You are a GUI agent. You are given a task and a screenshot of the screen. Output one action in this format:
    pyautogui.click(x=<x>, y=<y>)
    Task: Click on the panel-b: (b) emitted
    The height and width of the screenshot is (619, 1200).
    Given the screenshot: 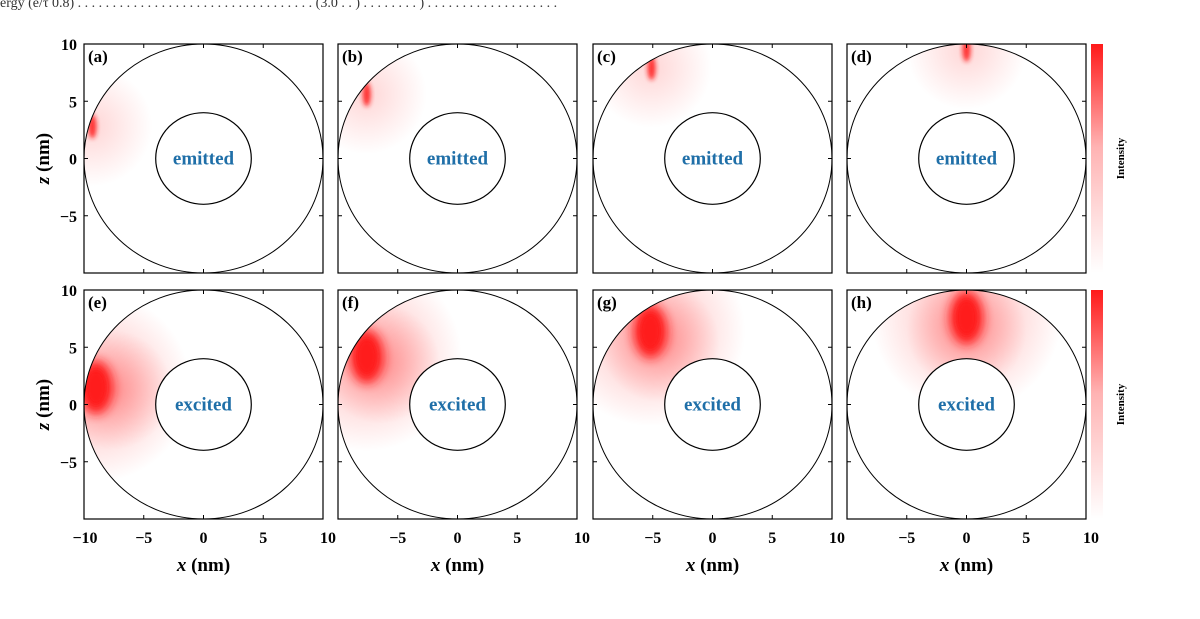 What is the action you would take?
    pyautogui.click(x=457, y=158)
    